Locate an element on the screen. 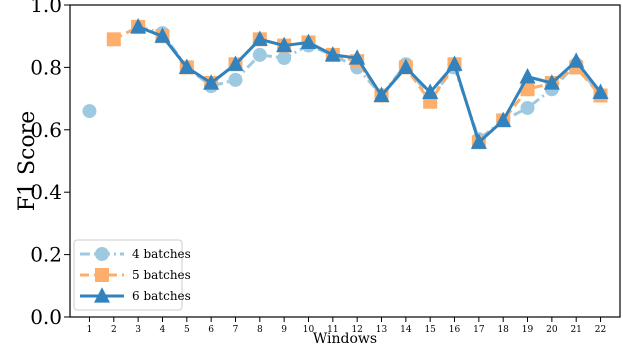 The width and height of the screenshot is (623, 347). x-tick-label: 5 is located at coordinates (187, 330).